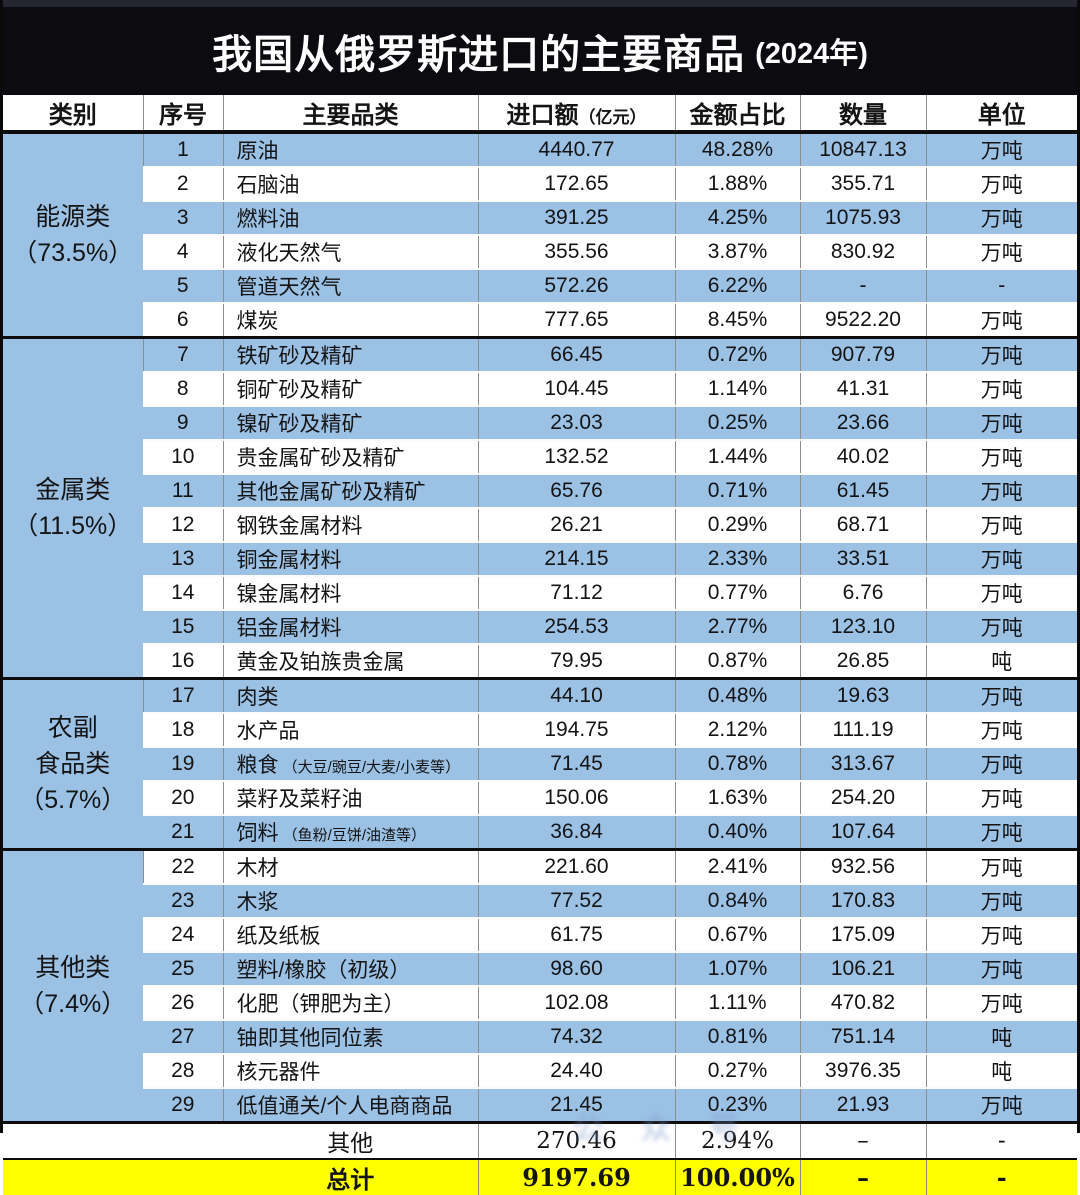  I want to click on table-row: 4 液化天然气 355.56 3.87% 830.92 万吨, so click(540, 251).